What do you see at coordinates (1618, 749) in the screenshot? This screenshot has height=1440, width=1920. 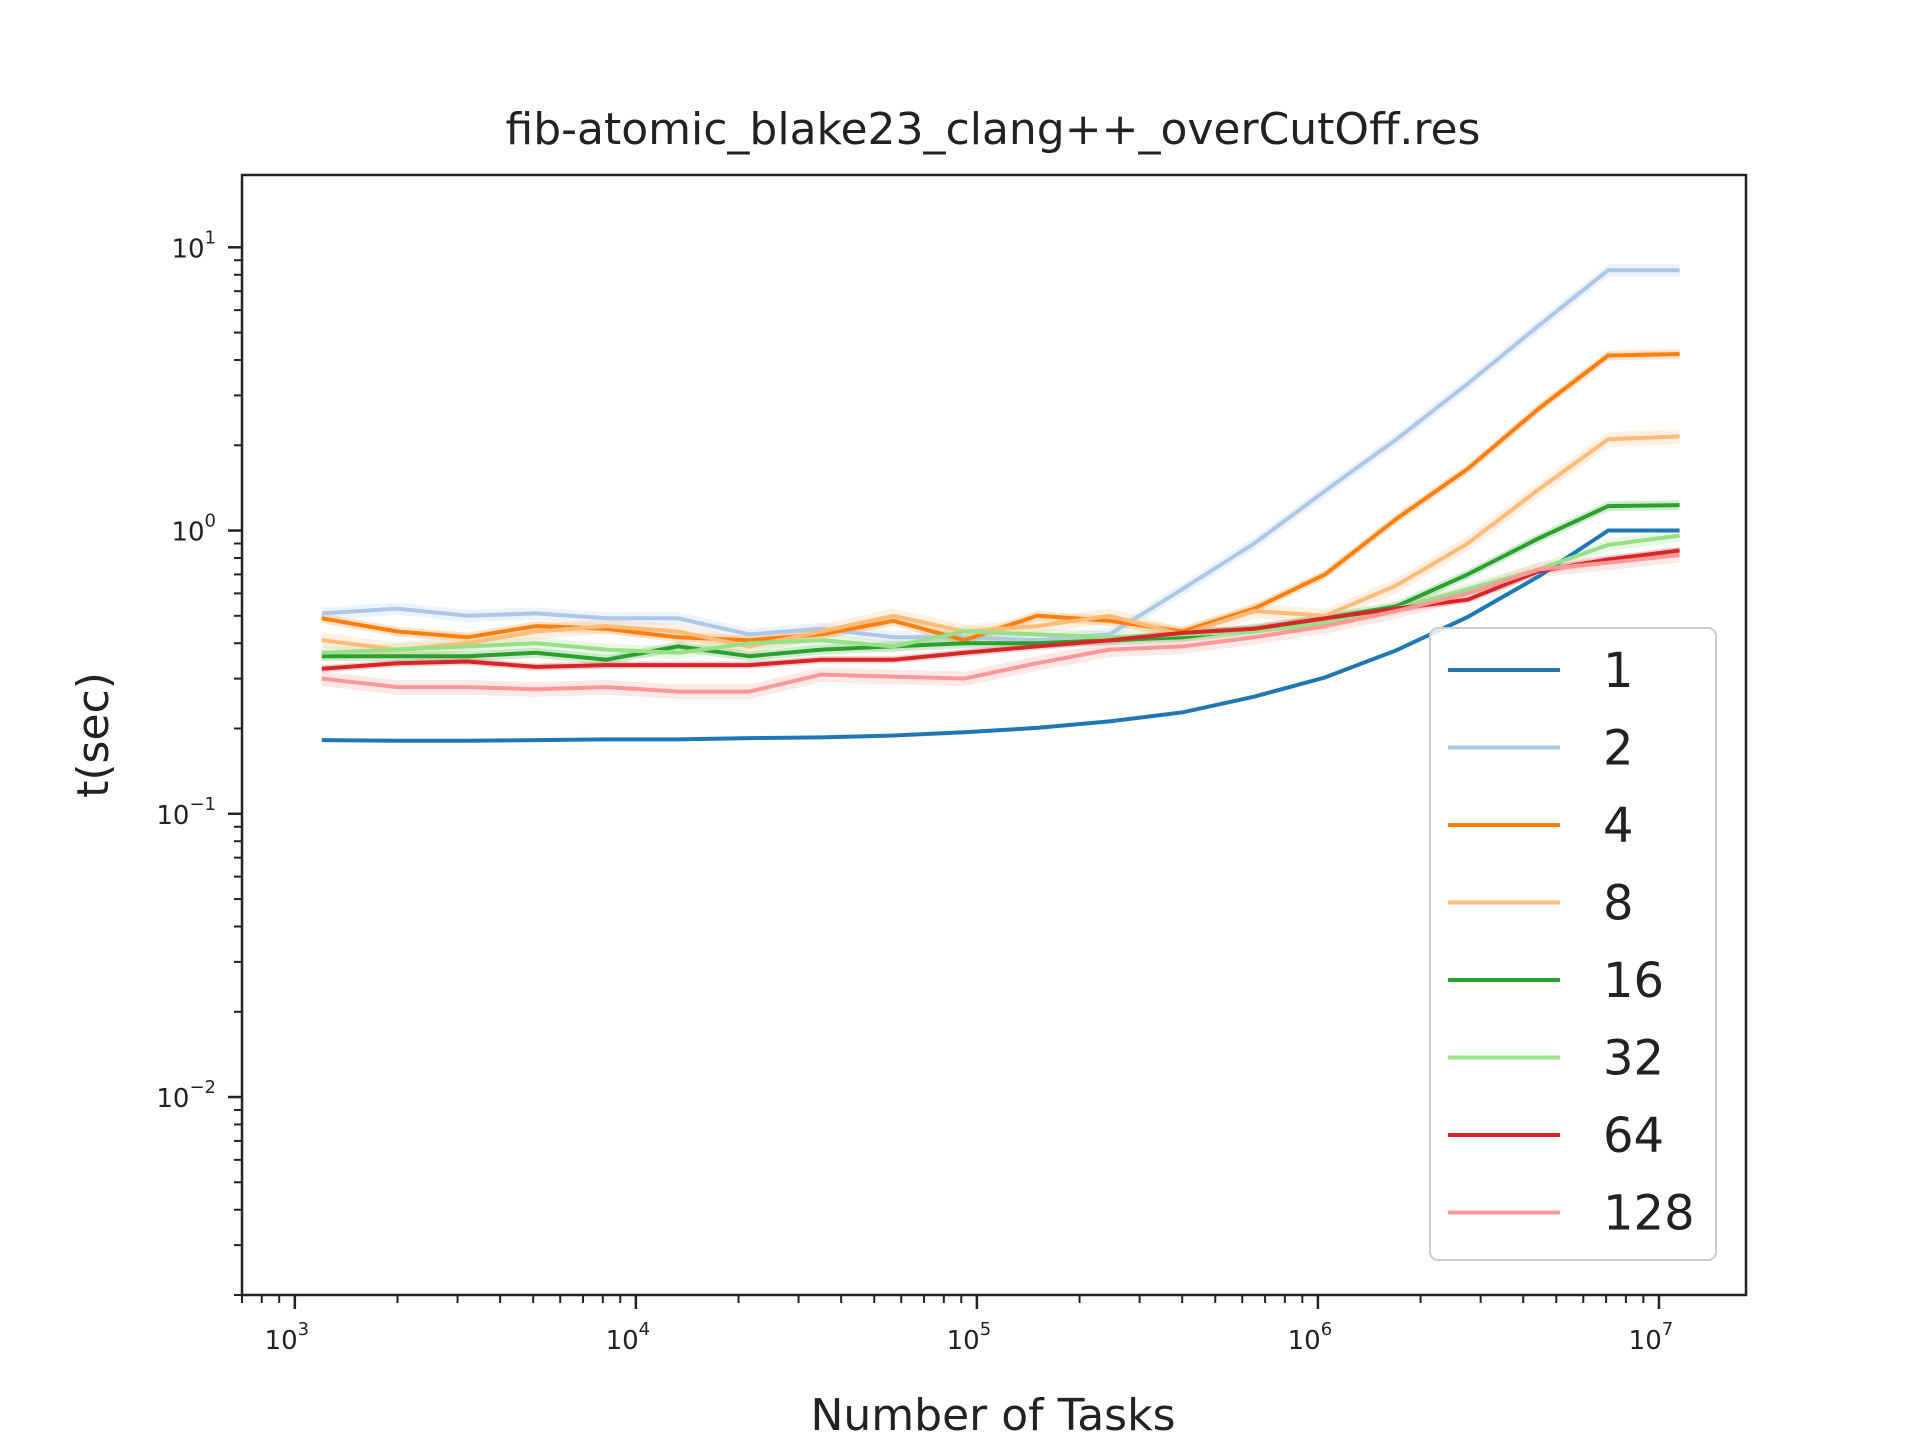 I see `legend-label: 2` at bounding box center [1618, 749].